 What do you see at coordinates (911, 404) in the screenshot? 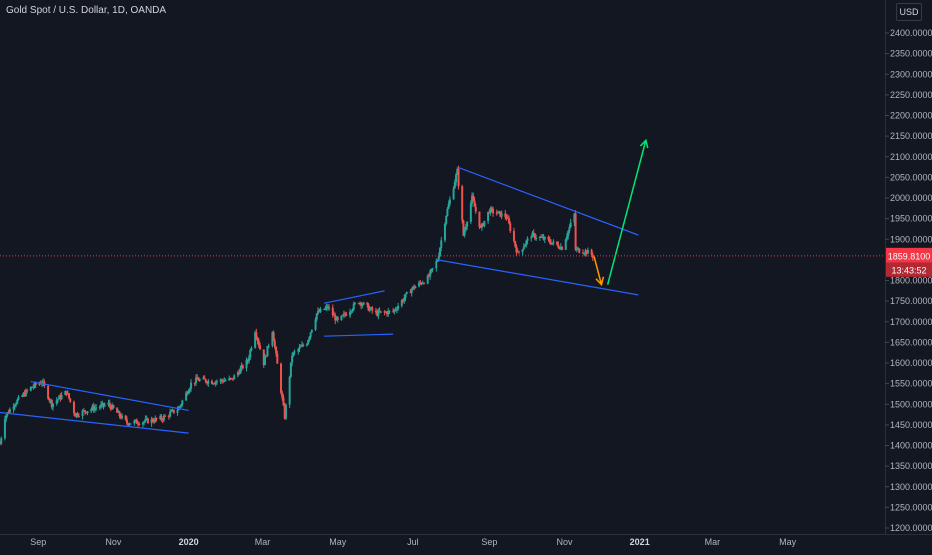
I see `price-tick-label: 1500.0000` at bounding box center [911, 404].